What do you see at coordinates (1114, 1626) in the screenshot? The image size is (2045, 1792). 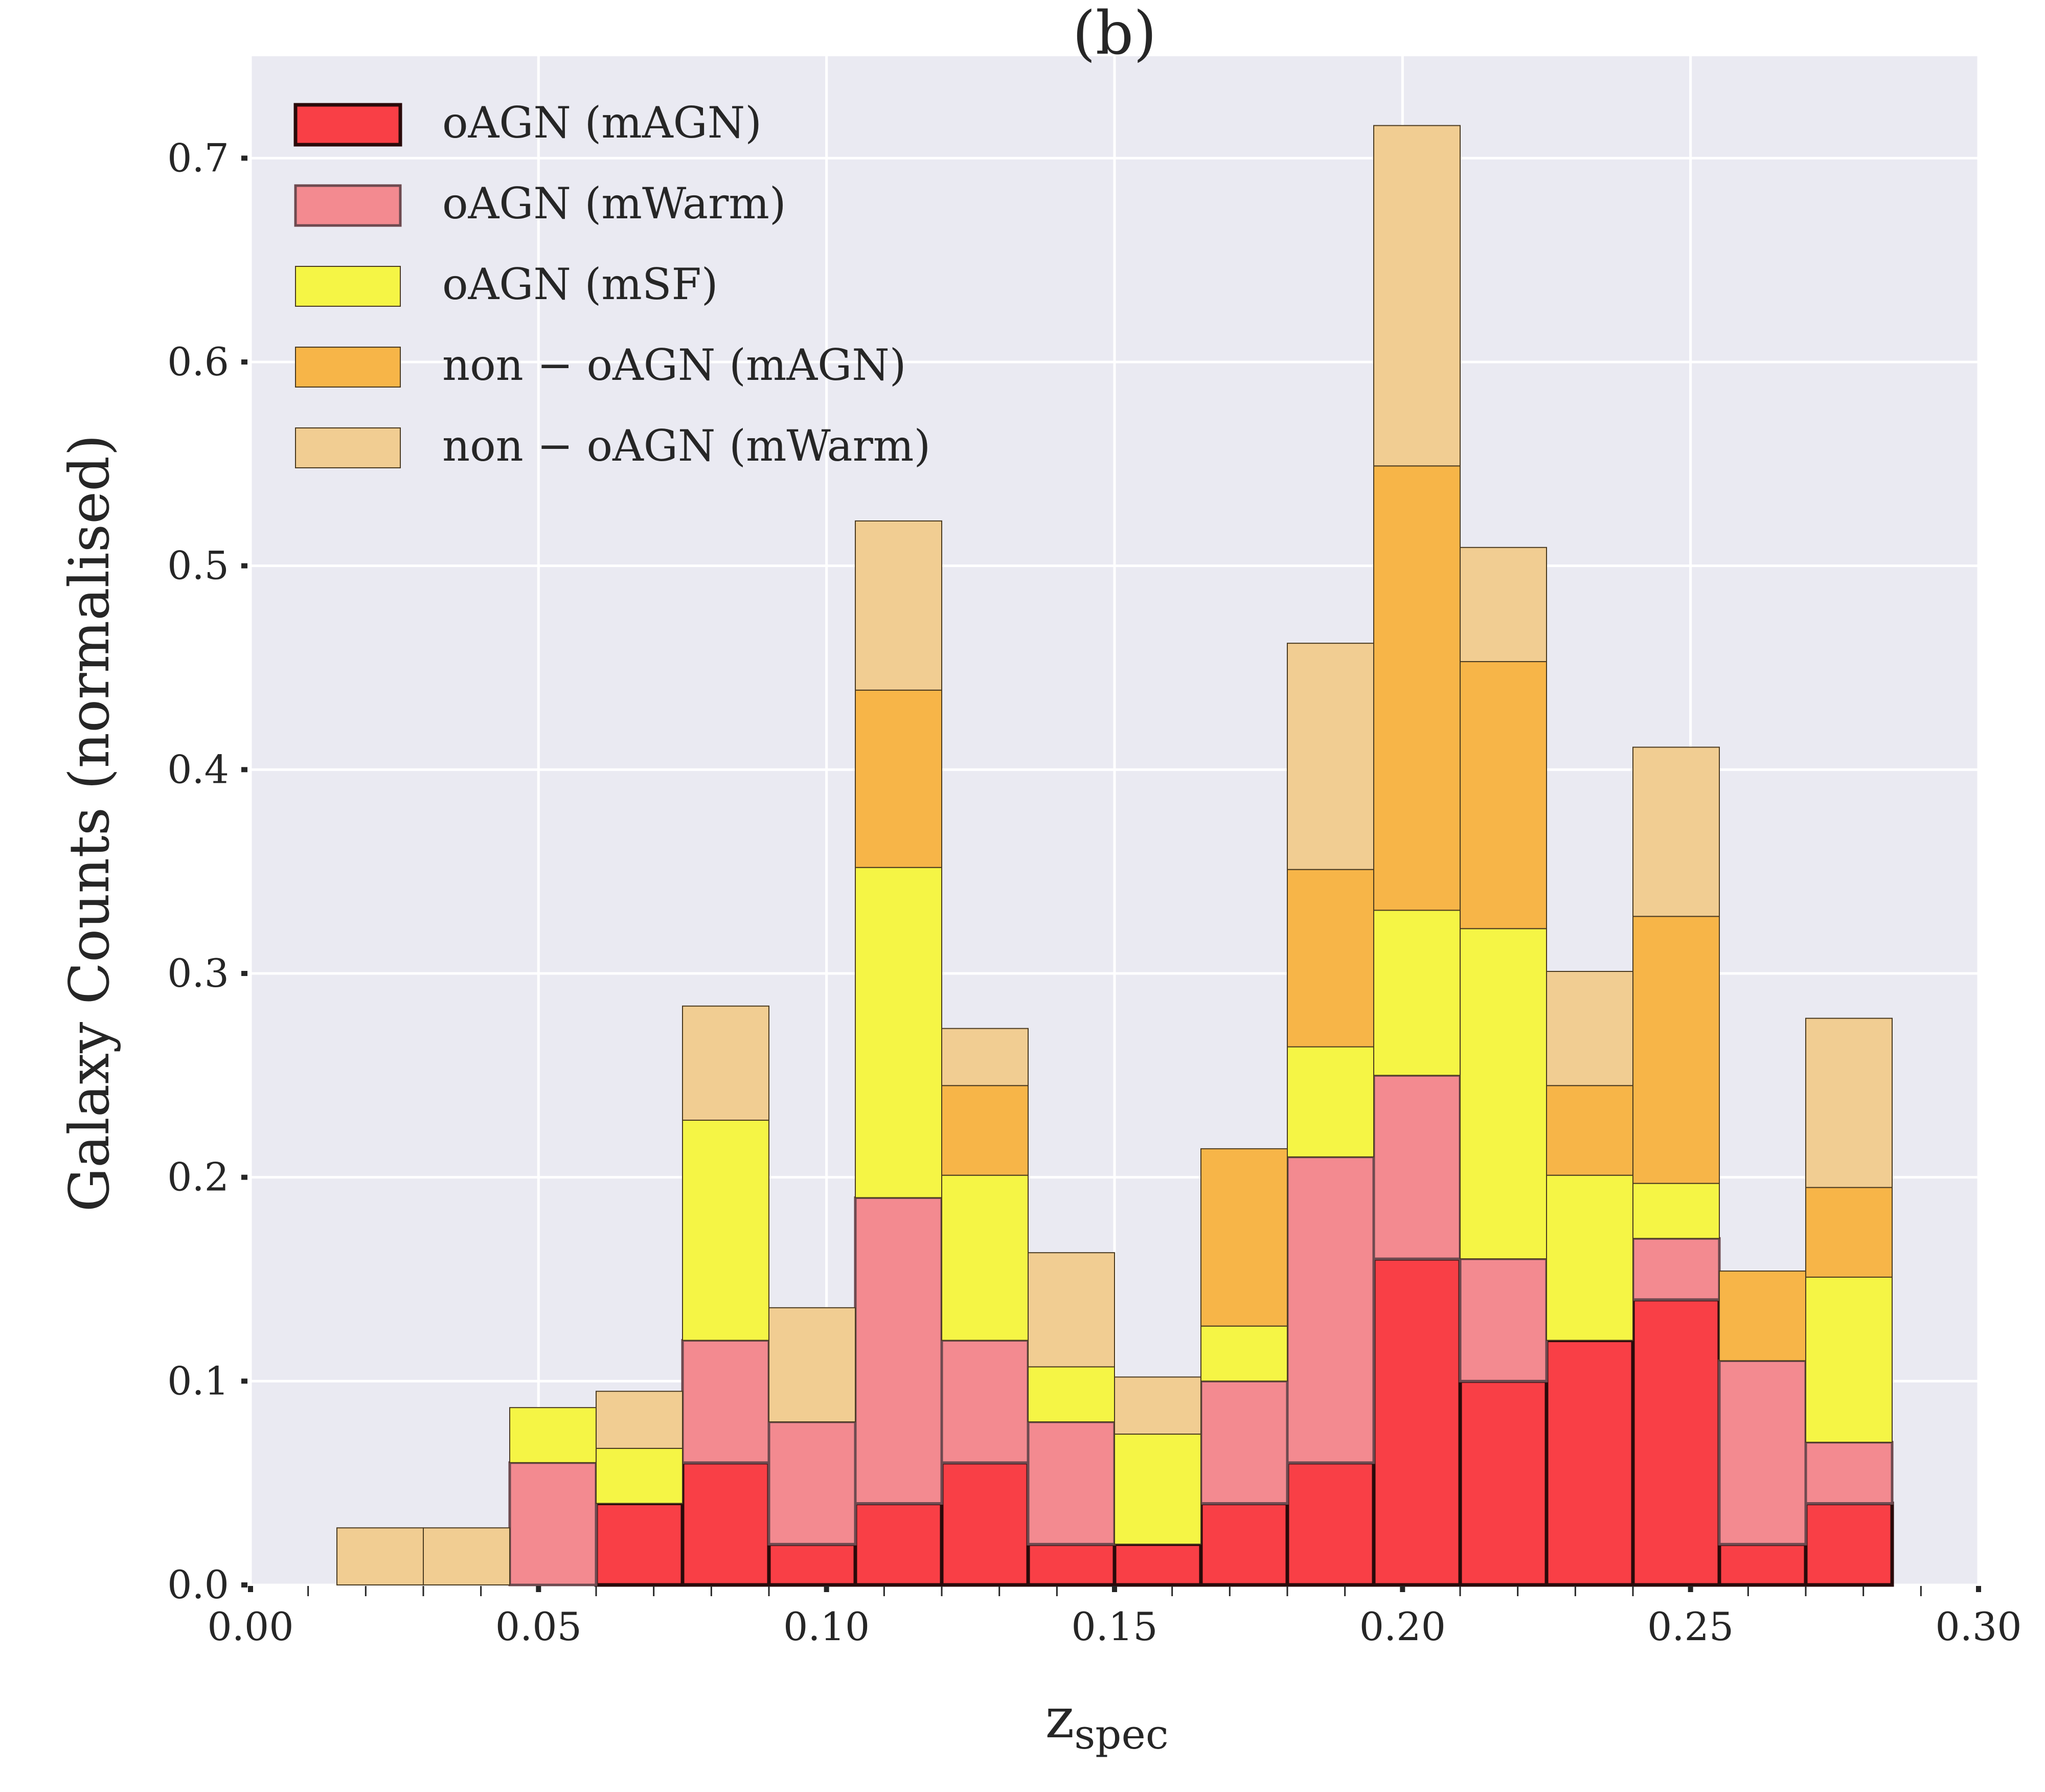 I see `x-tick-label: 0.15` at bounding box center [1114, 1626].